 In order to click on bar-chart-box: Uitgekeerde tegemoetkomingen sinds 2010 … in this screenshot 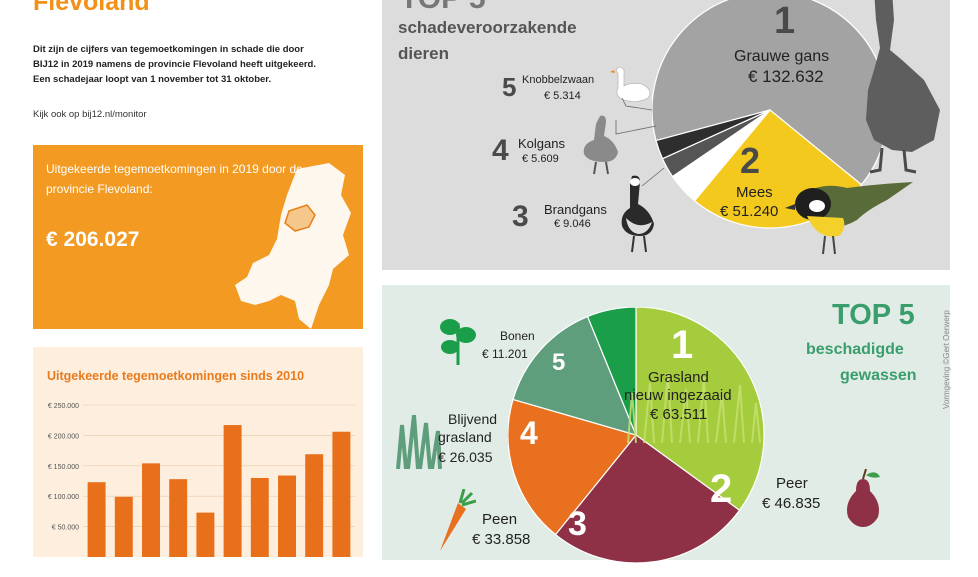, I will do `click(198, 452)`.